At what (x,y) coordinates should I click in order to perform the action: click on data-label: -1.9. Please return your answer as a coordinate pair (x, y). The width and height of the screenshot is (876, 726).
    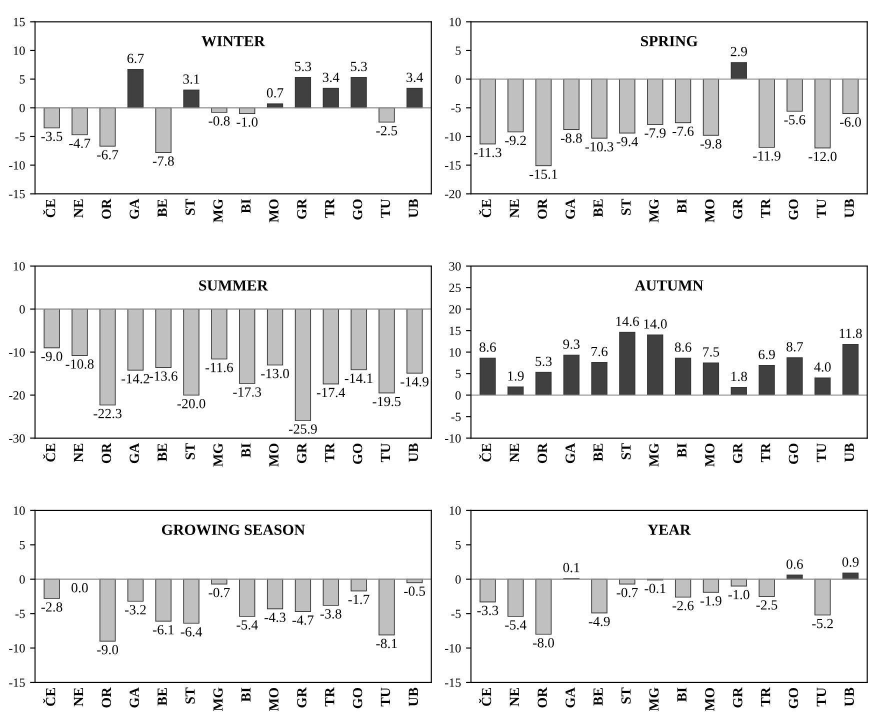
    Looking at the image, I should click on (711, 601).